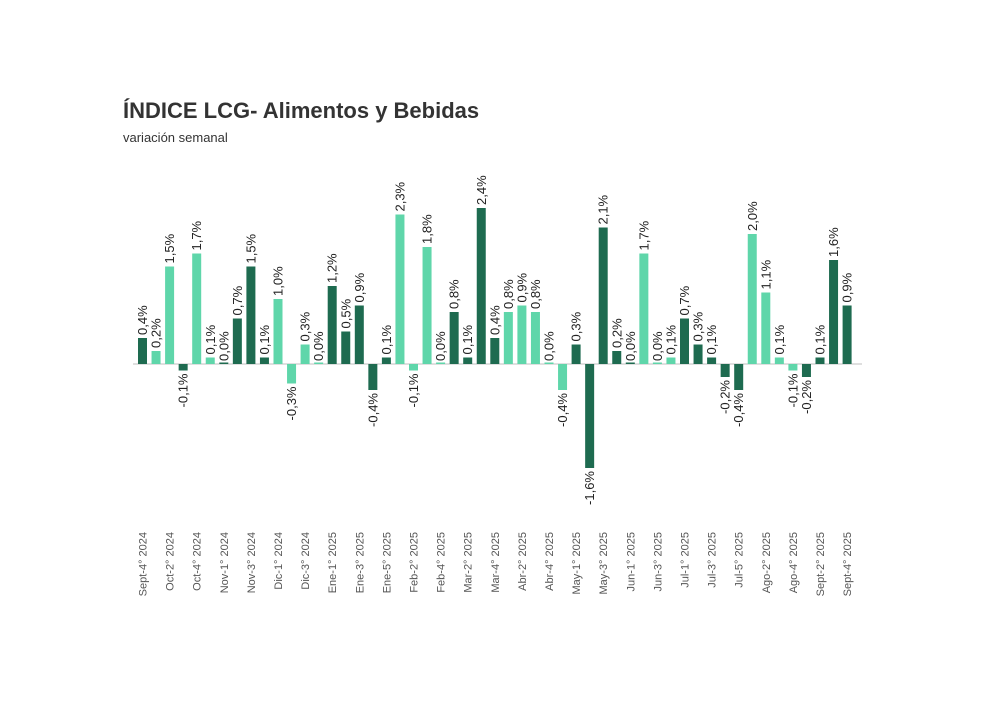 This screenshot has height=722, width=992. What do you see at coordinates (175, 137) in the screenshot?
I see `chart-subtitle: variación semanal` at bounding box center [175, 137].